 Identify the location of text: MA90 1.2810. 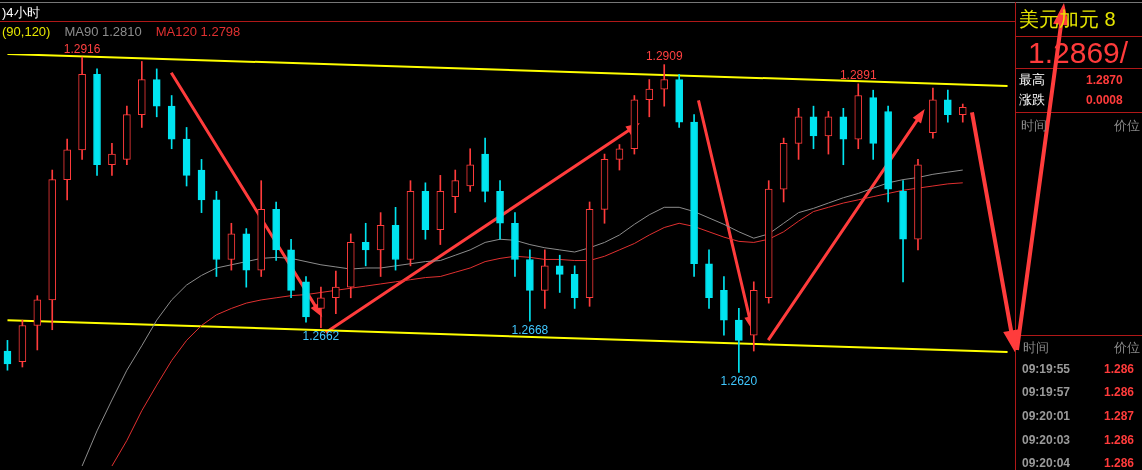
(103, 31).